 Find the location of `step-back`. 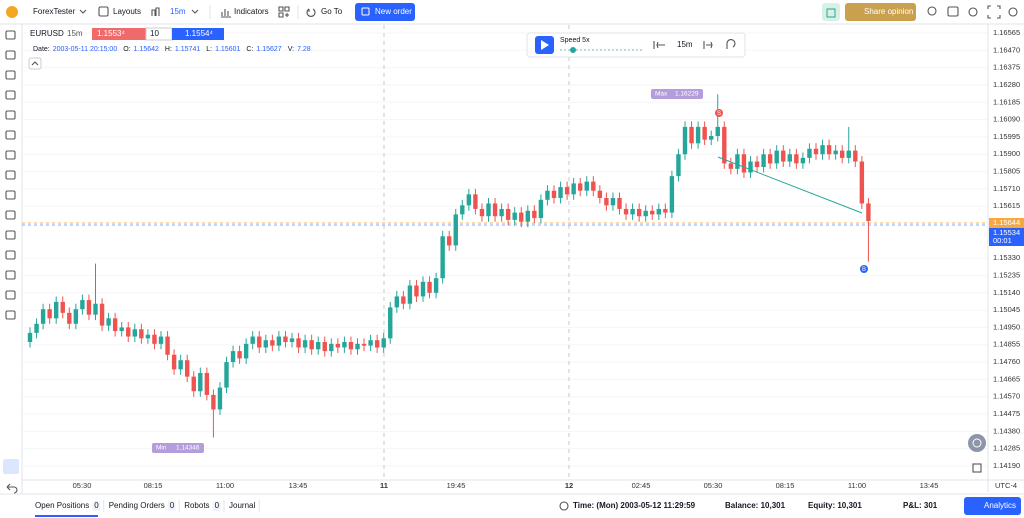

step-back is located at coordinates (659, 45).